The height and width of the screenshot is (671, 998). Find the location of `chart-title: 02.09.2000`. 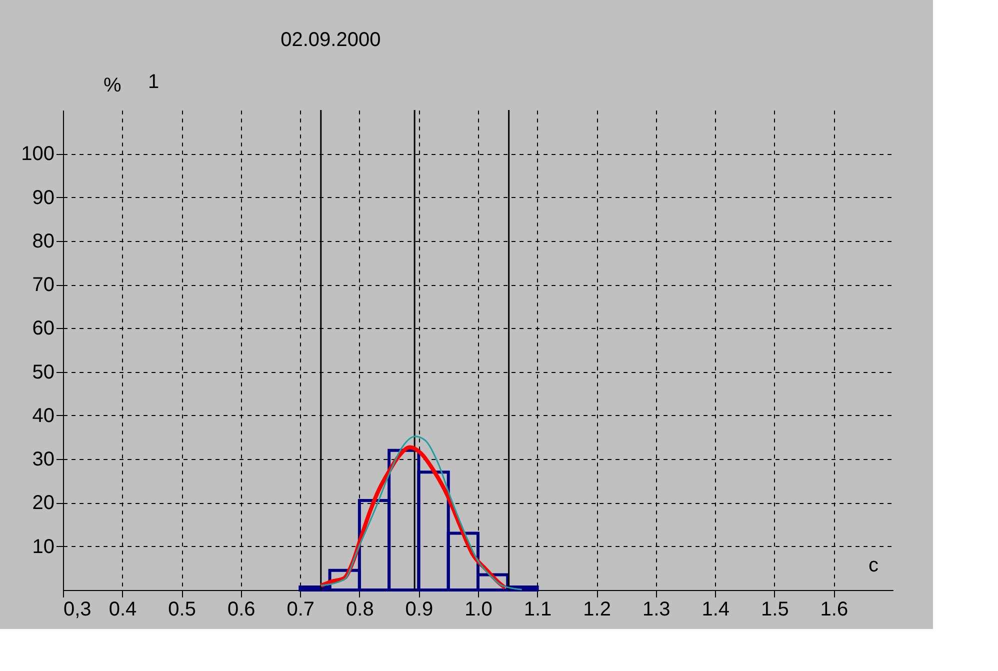

chart-title: 02.09.2000 is located at coordinates (330, 40).